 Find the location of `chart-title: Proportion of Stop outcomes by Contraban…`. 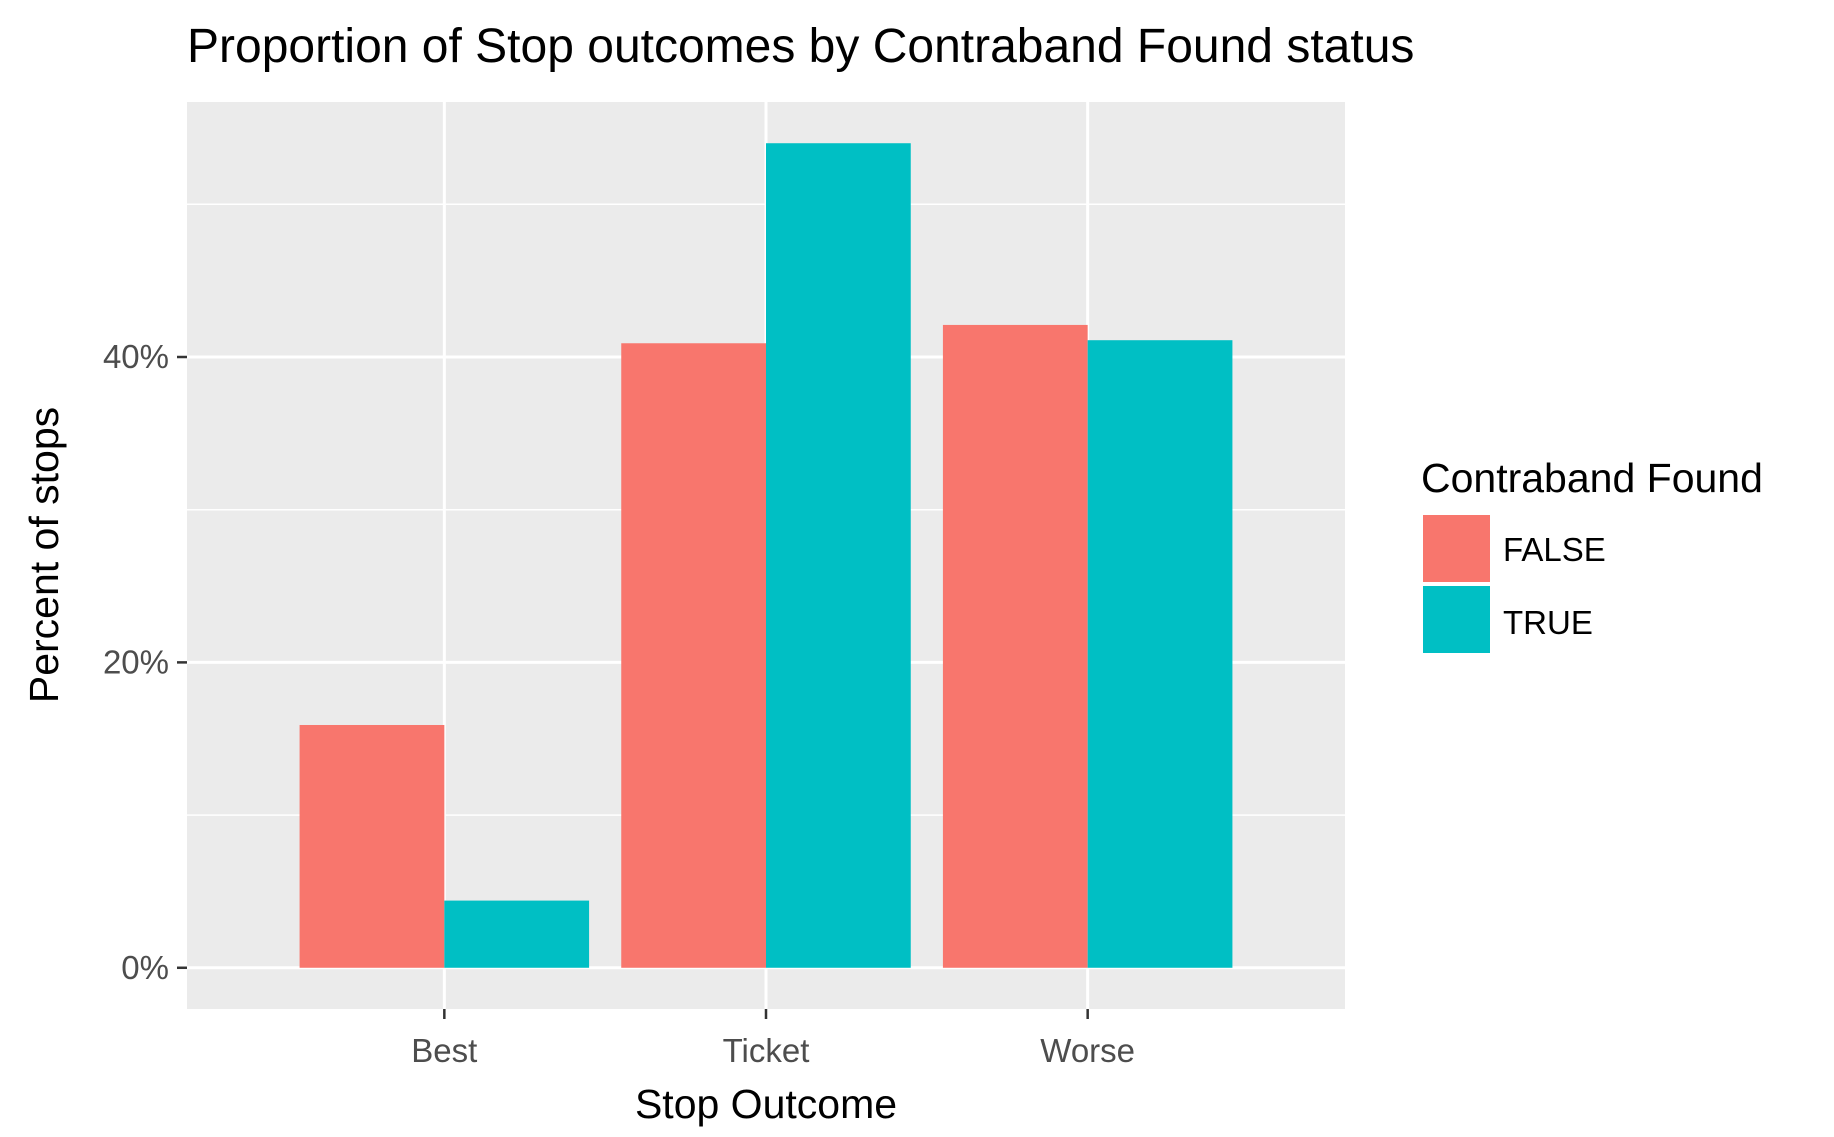

chart-title: Proportion of Stop outcomes by Contraban… is located at coordinates (800, 46).